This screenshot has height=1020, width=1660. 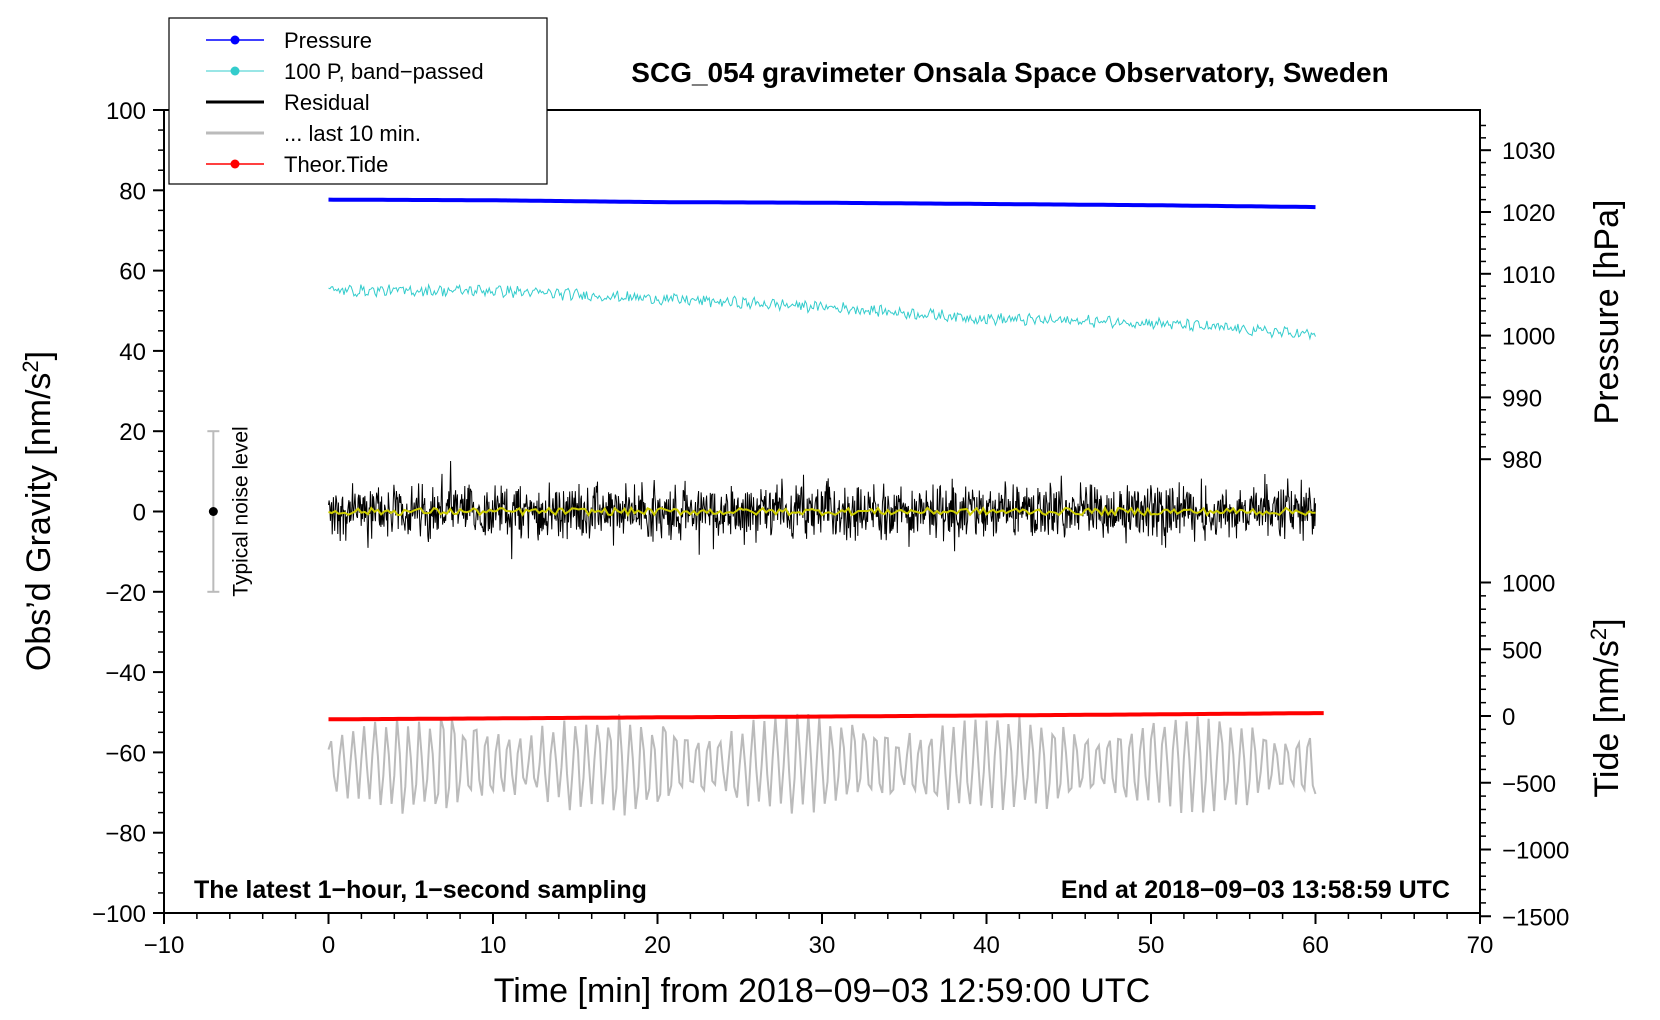 I want to click on tide-tick-label: 1000, so click(x=1528, y=584).